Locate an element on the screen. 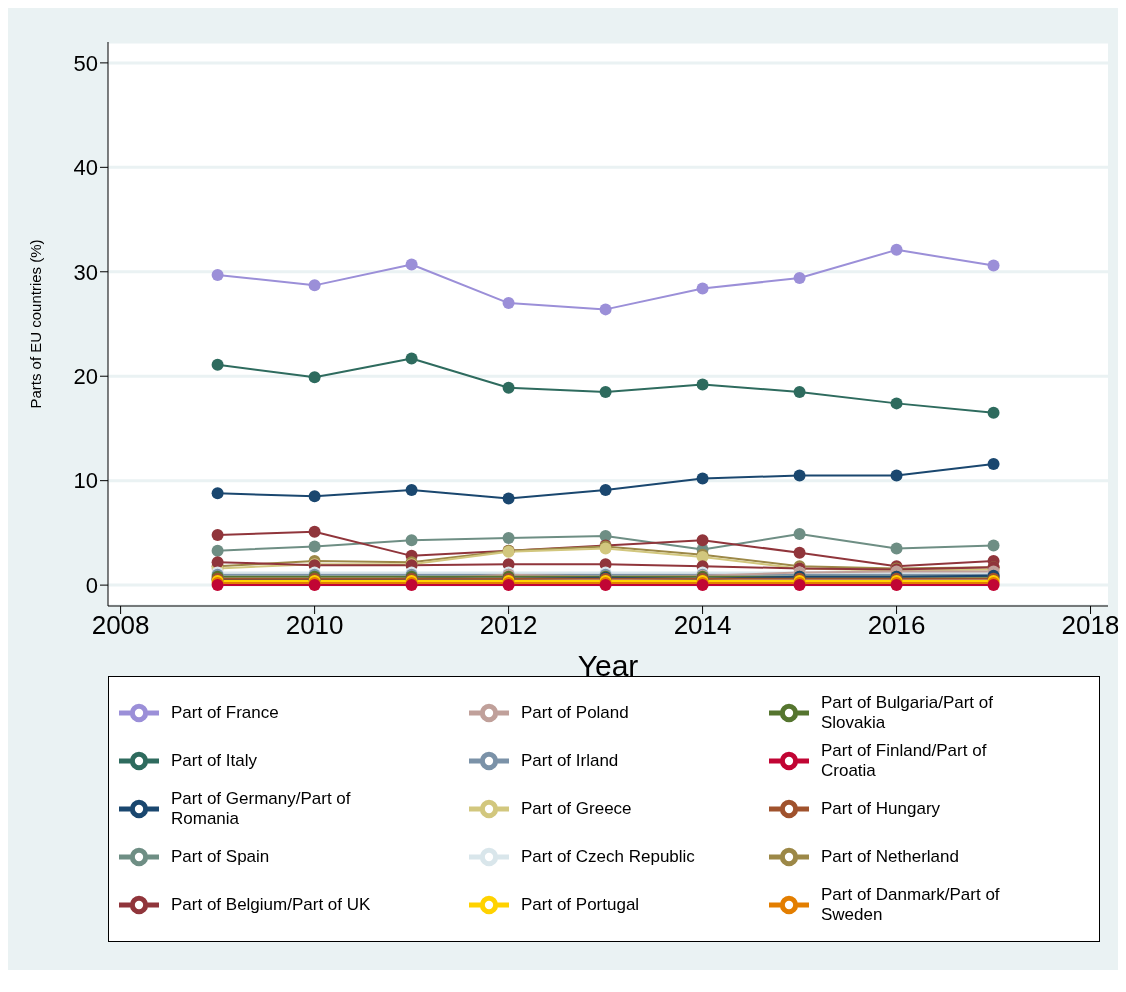 The width and height of the screenshot is (1126, 992). y-tick-label: 40 is located at coordinates (85, 168).